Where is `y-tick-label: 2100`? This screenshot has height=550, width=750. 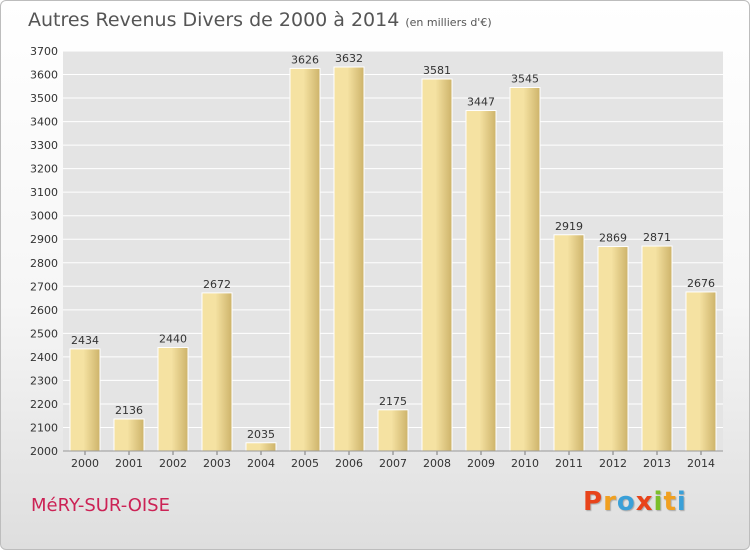
y-tick-label: 2100 is located at coordinates (44, 427).